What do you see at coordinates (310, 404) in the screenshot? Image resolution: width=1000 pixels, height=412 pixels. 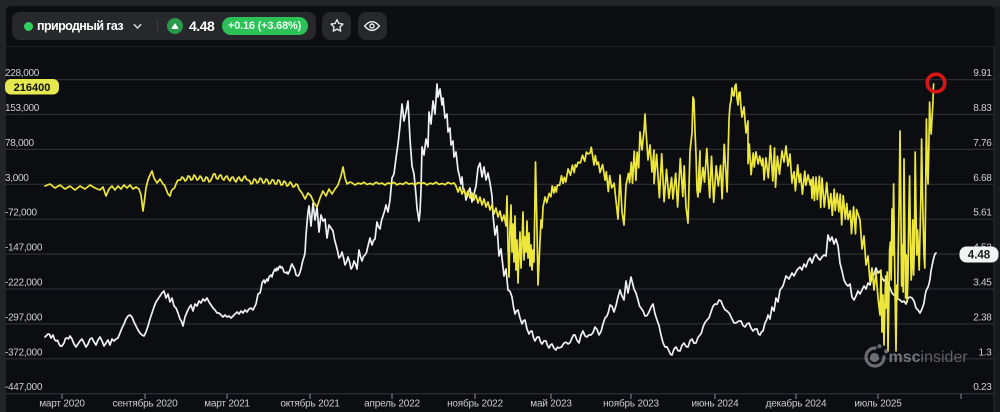 I see `svg-text: октябрь 2021` at bounding box center [310, 404].